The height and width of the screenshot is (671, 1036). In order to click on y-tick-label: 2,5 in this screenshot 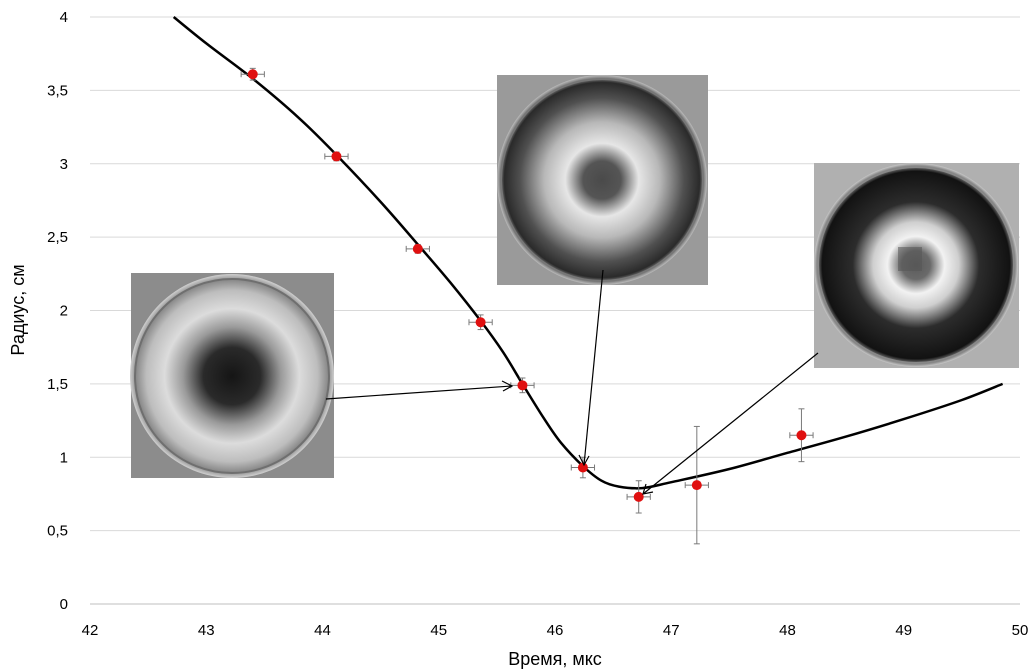, I will do `click(57, 237)`.